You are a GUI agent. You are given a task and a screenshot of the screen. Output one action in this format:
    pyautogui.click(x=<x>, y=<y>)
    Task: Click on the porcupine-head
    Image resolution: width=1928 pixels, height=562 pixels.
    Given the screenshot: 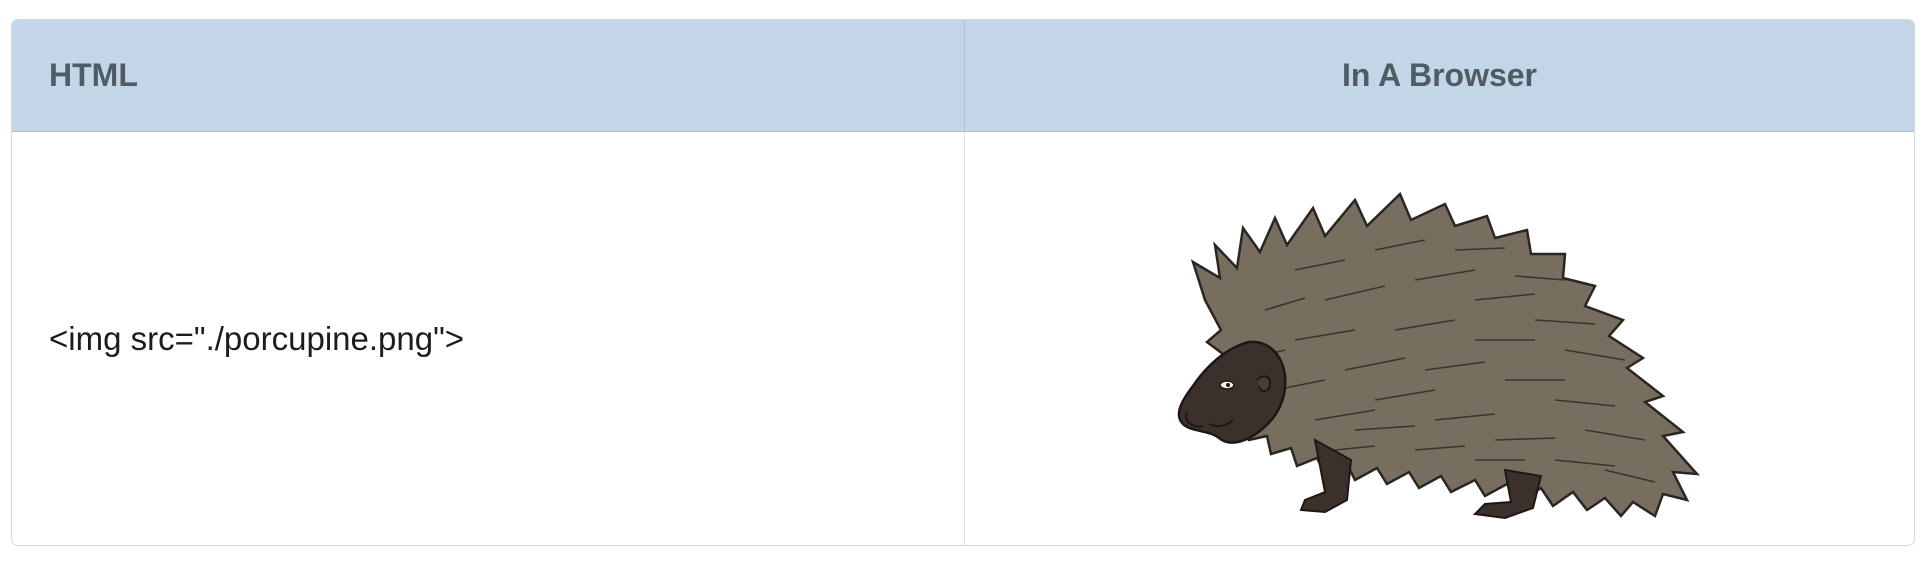 What is the action you would take?
    pyautogui.click(x=1232, y=392)
    